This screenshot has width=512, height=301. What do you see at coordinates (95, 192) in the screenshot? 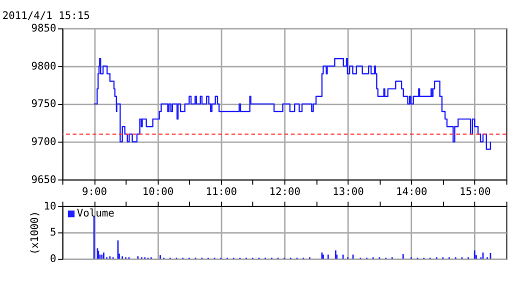
I see `x-tick-label: 9:00` at bounding box center [95, 192].